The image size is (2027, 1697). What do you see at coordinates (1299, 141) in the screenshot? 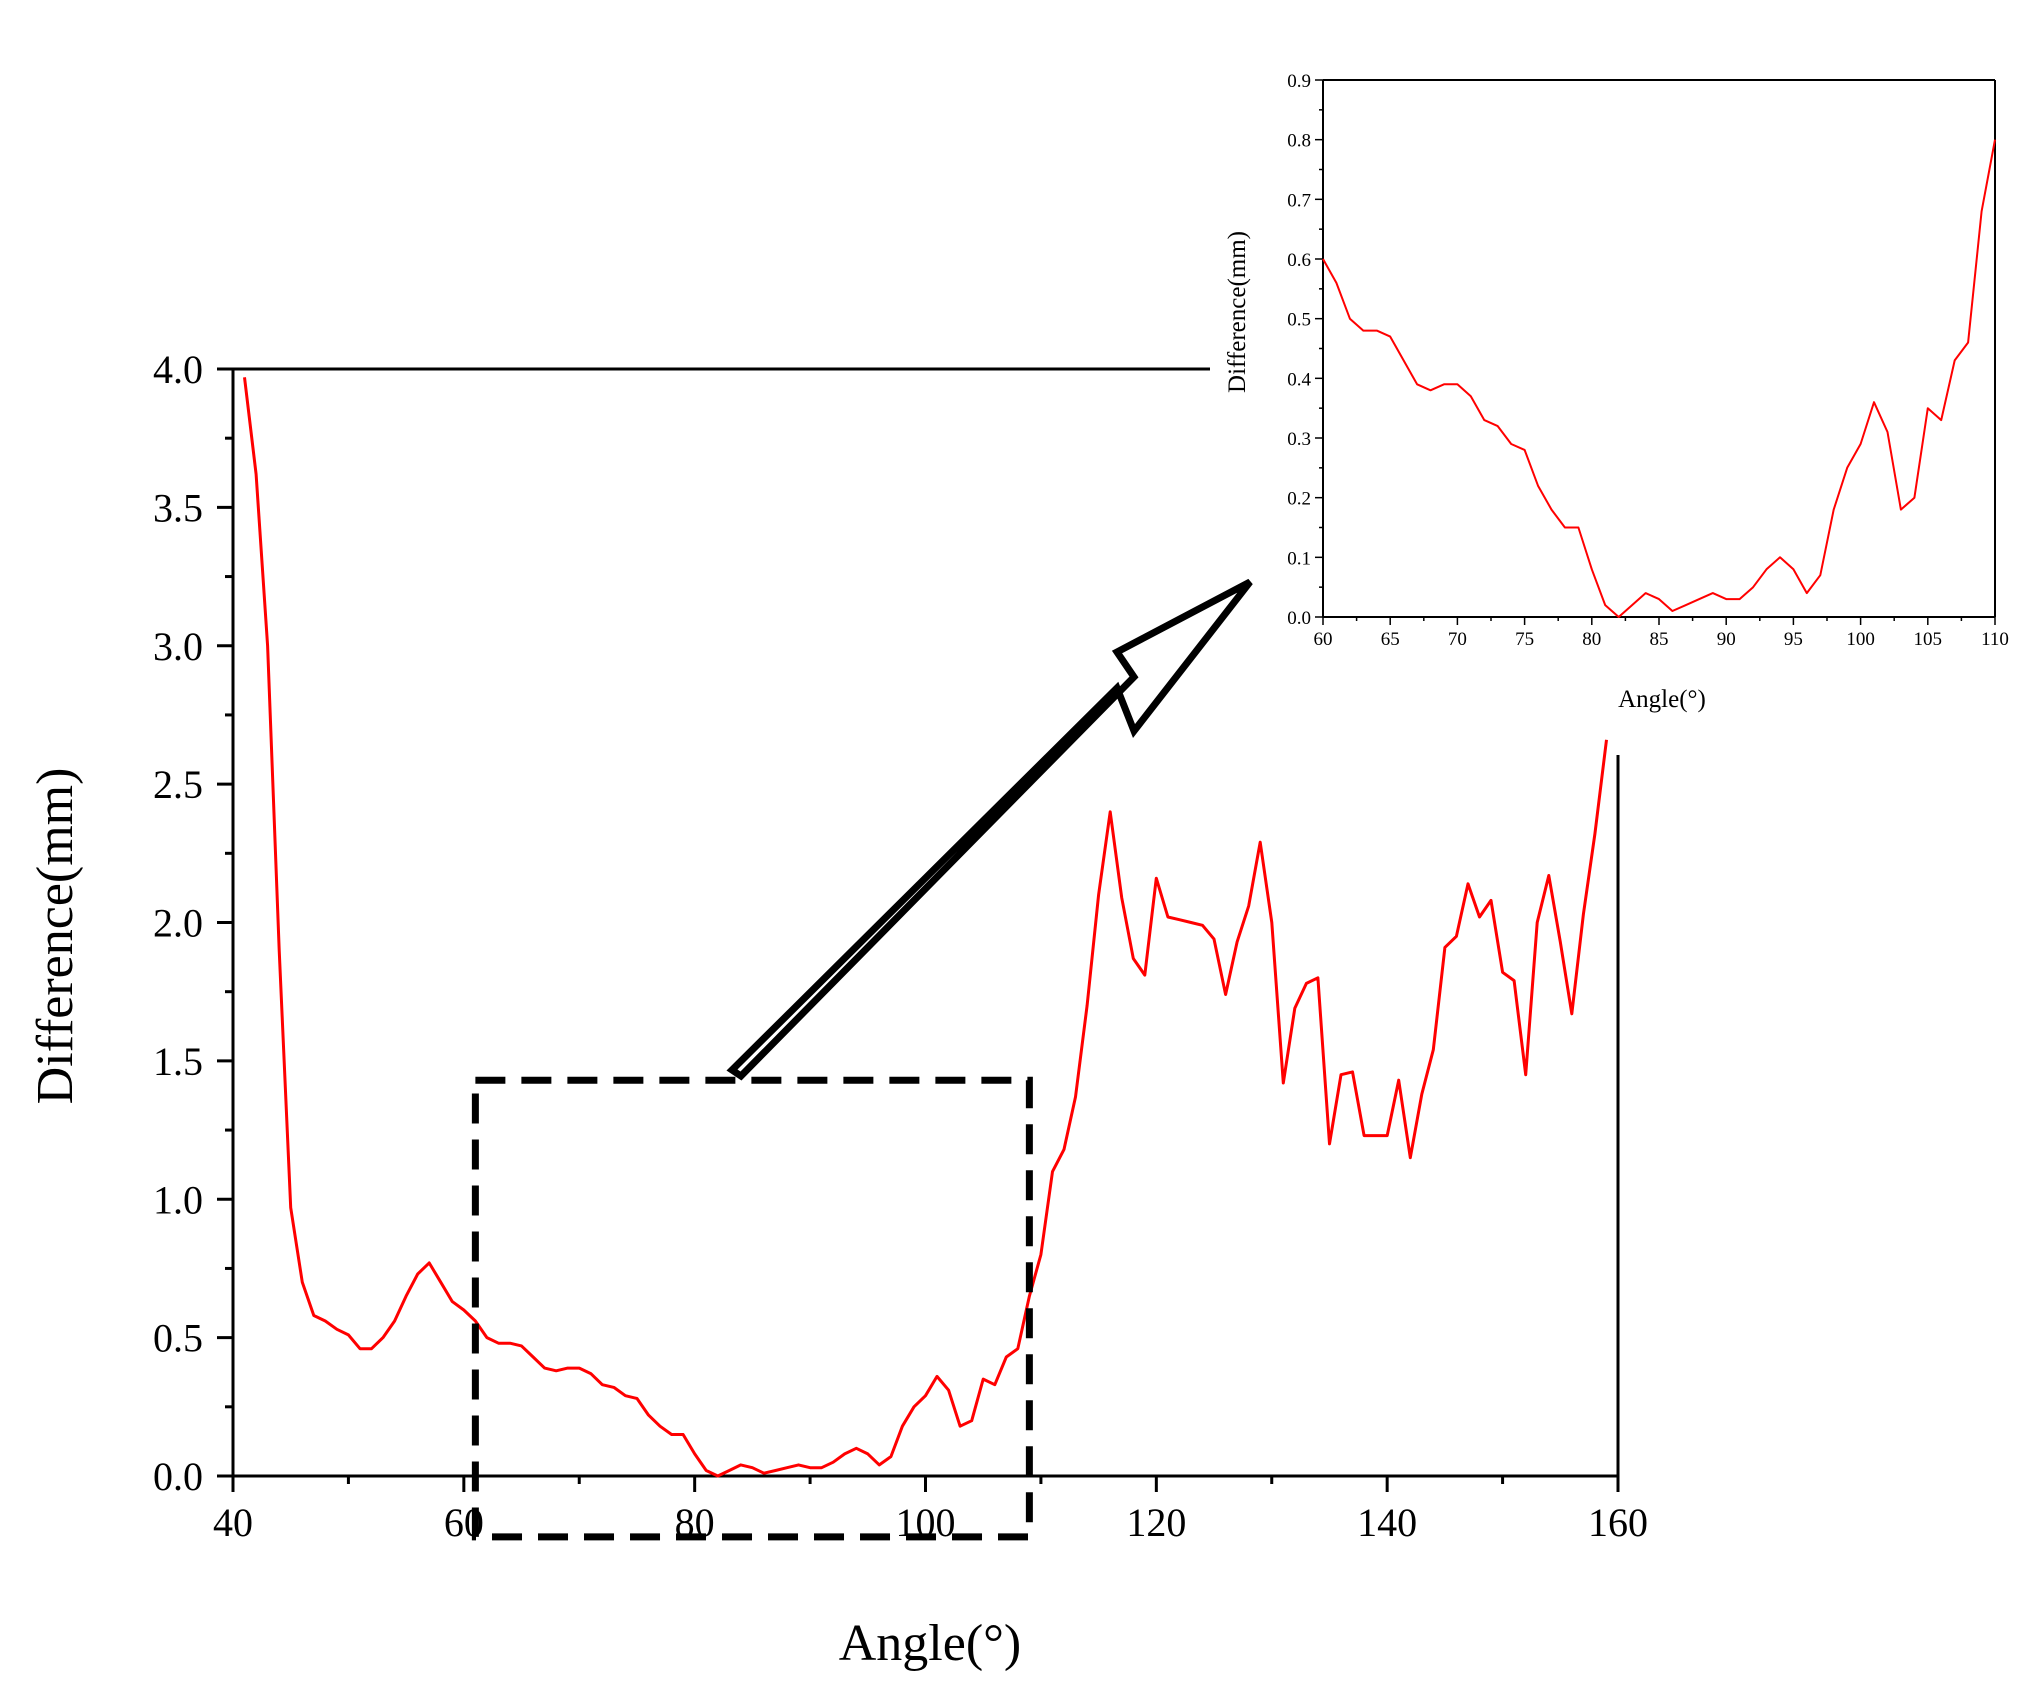
I see `inset-y-tick-label: 0.8` at bounding box center [1299, 141].